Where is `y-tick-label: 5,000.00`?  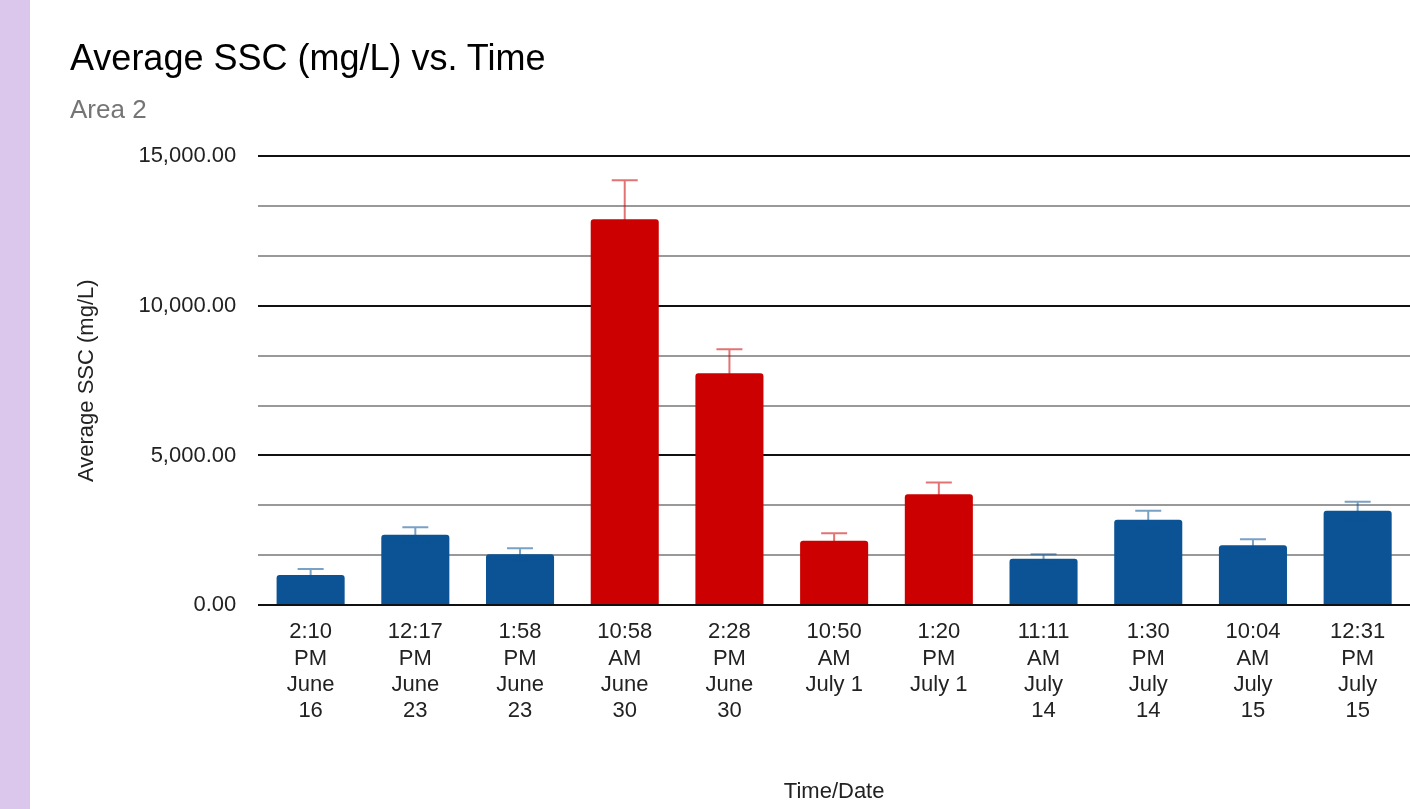 y-tick-label: 5,000.00 is located at coordinates (193, 454).